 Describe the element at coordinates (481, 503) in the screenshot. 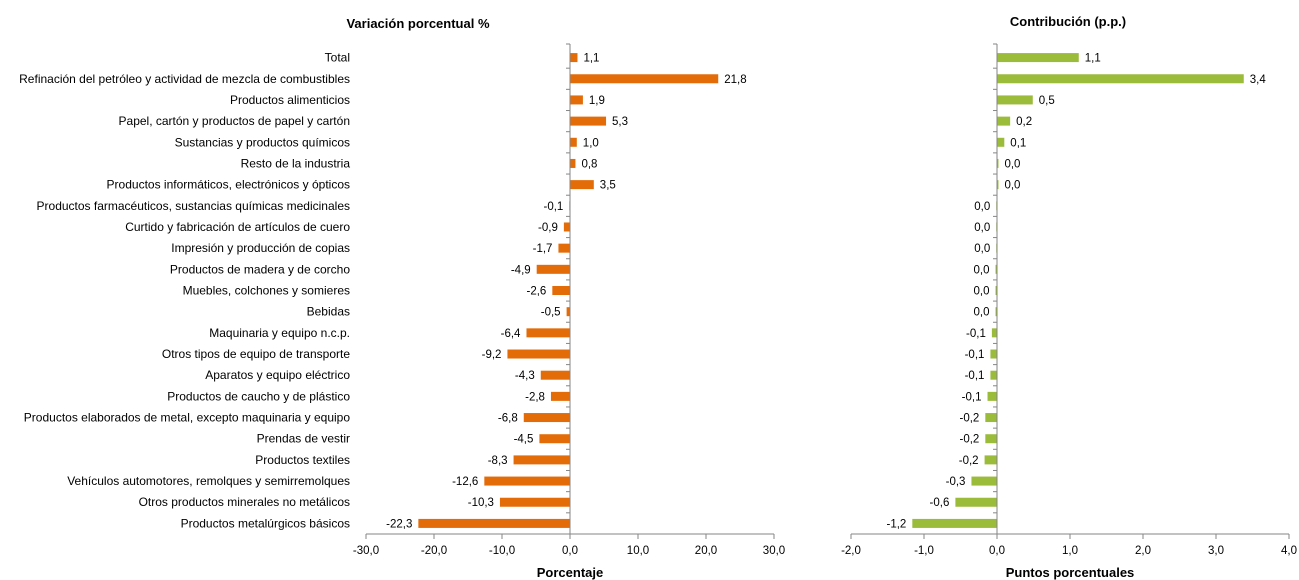

I see `left-data-label: -10,3` at that location.